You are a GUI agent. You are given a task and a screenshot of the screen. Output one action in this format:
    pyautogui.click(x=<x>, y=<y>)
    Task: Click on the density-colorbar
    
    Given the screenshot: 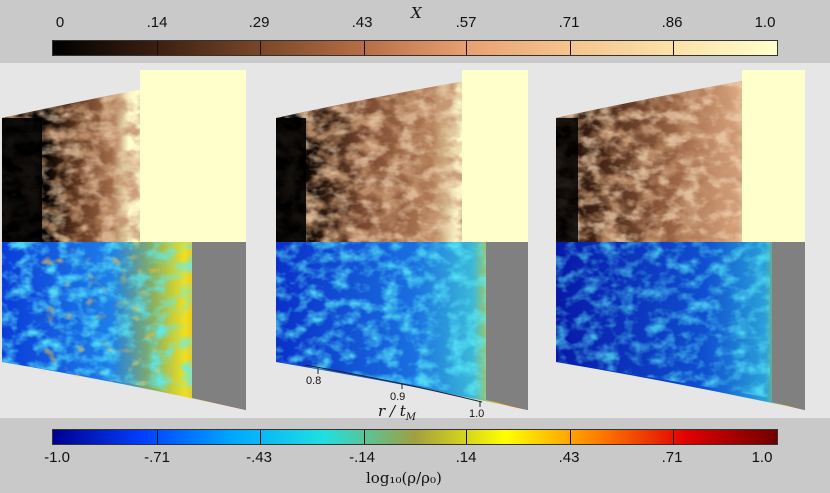 What is the action you would take?
    pyautogui.click(x=415, y=437)
    